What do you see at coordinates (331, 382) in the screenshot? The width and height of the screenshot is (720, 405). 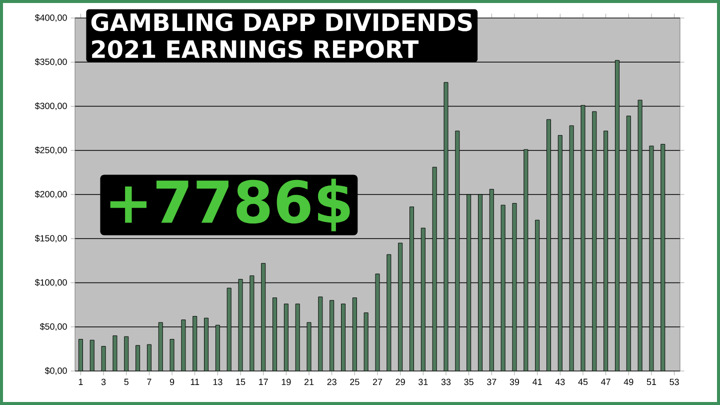 I see `x-tick-label: 23` at bounding box center [331, 382].